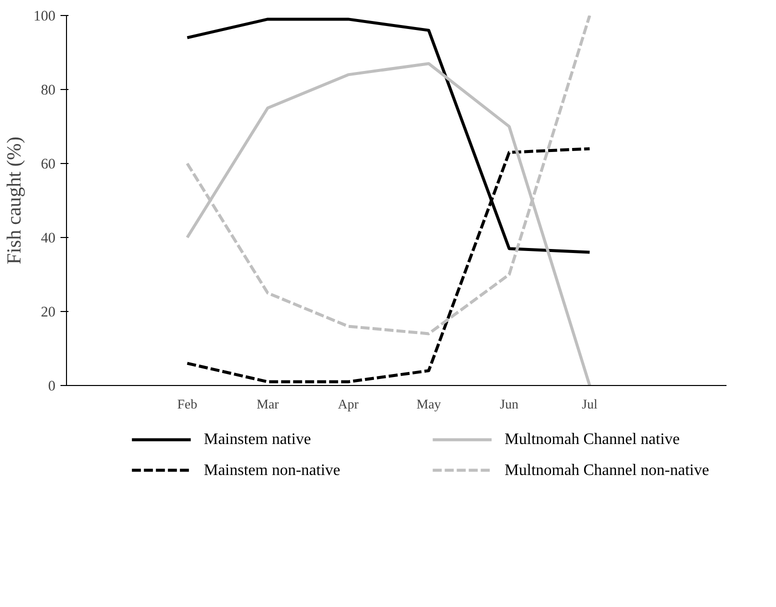 This screenshot has height=607, width=776. I want to click on y-tick-label: 100, so click(45, 16).